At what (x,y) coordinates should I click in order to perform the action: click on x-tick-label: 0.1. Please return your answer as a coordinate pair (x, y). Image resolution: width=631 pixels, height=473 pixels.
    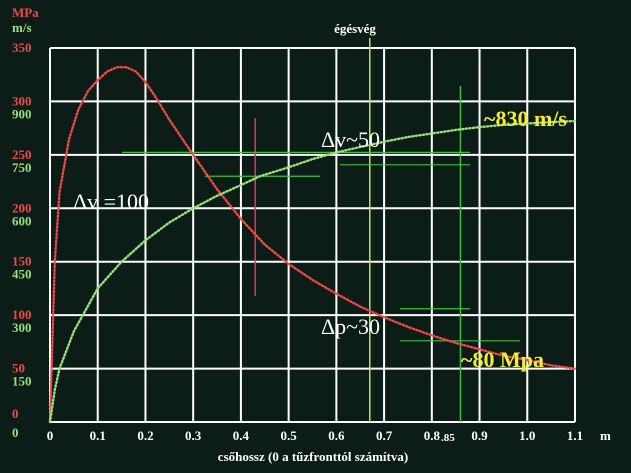
    Looking at the image, I should click on (98, 435).